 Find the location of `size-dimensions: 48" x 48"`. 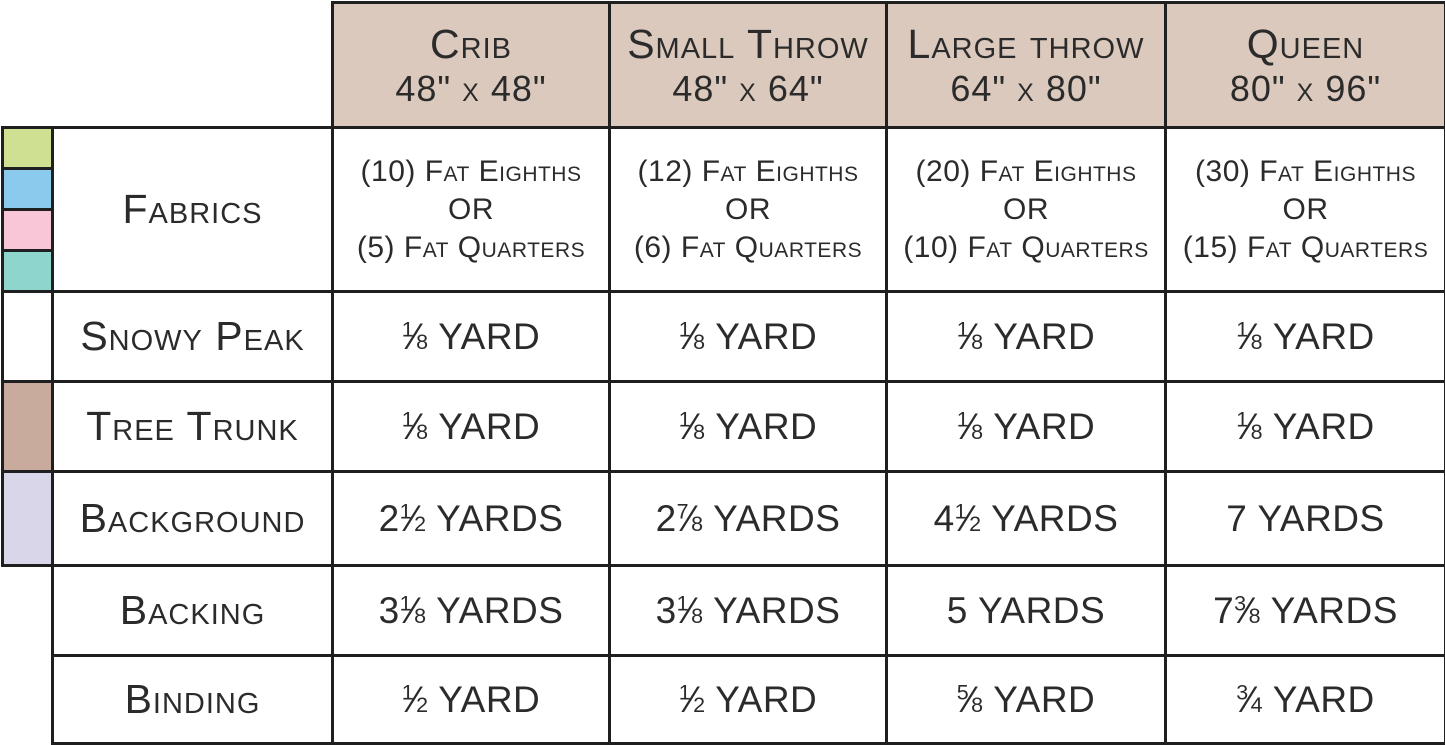

size-dimensions: 48" x 48" is located at coordinates (471, 88).